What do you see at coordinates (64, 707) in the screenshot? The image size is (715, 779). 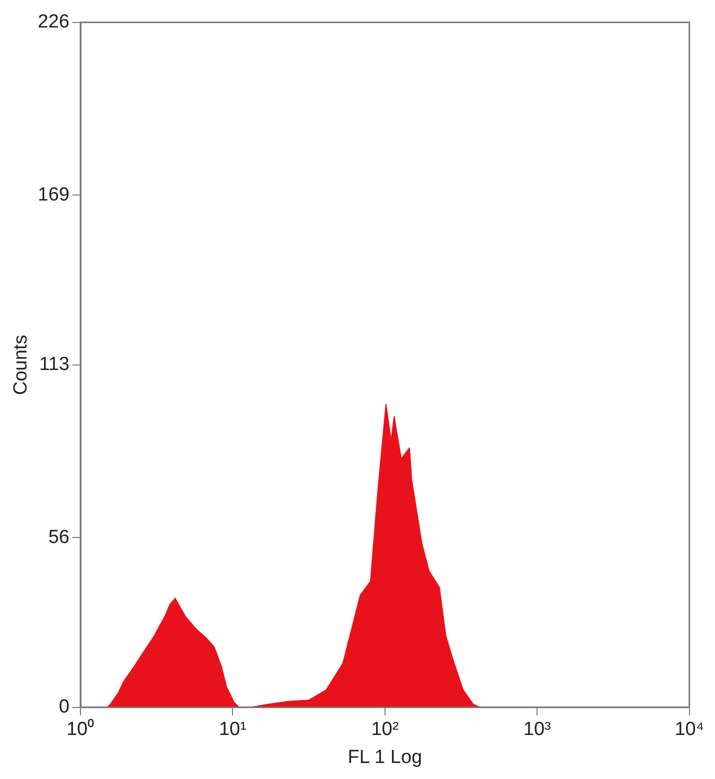 I see `y-tick-label: 0` at bounding box center [64, 707].